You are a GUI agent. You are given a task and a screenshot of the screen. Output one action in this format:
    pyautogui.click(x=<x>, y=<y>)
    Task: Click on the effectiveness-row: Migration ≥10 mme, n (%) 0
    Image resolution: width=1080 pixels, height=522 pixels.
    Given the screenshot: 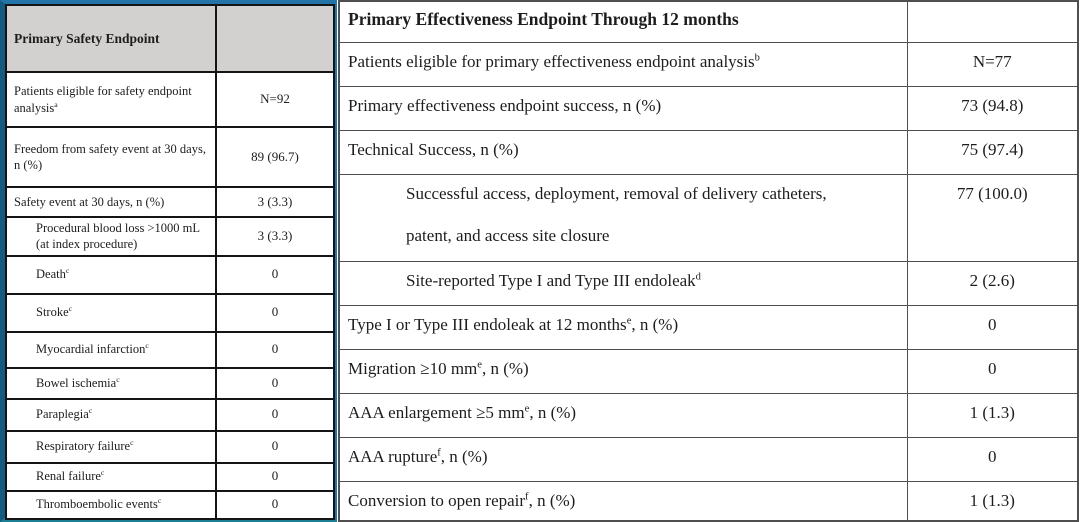 What is the action you would take?
    pyautogui.click(x=708, y=371)
    